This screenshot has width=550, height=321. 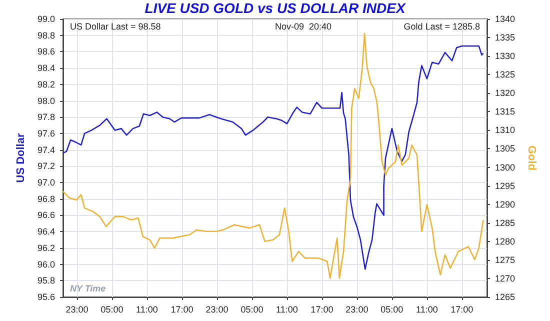 I want to click on y2-tick-label: 1285, so click(x=505, y=223).